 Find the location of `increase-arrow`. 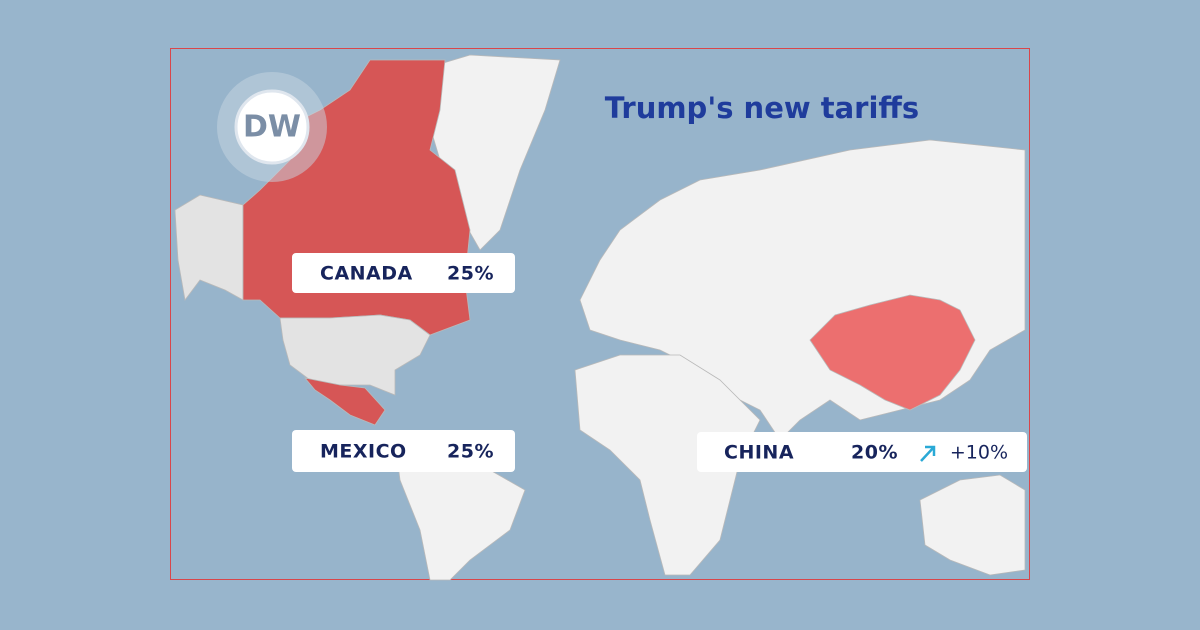

increase-arrow is located at coordinates (928, 453).